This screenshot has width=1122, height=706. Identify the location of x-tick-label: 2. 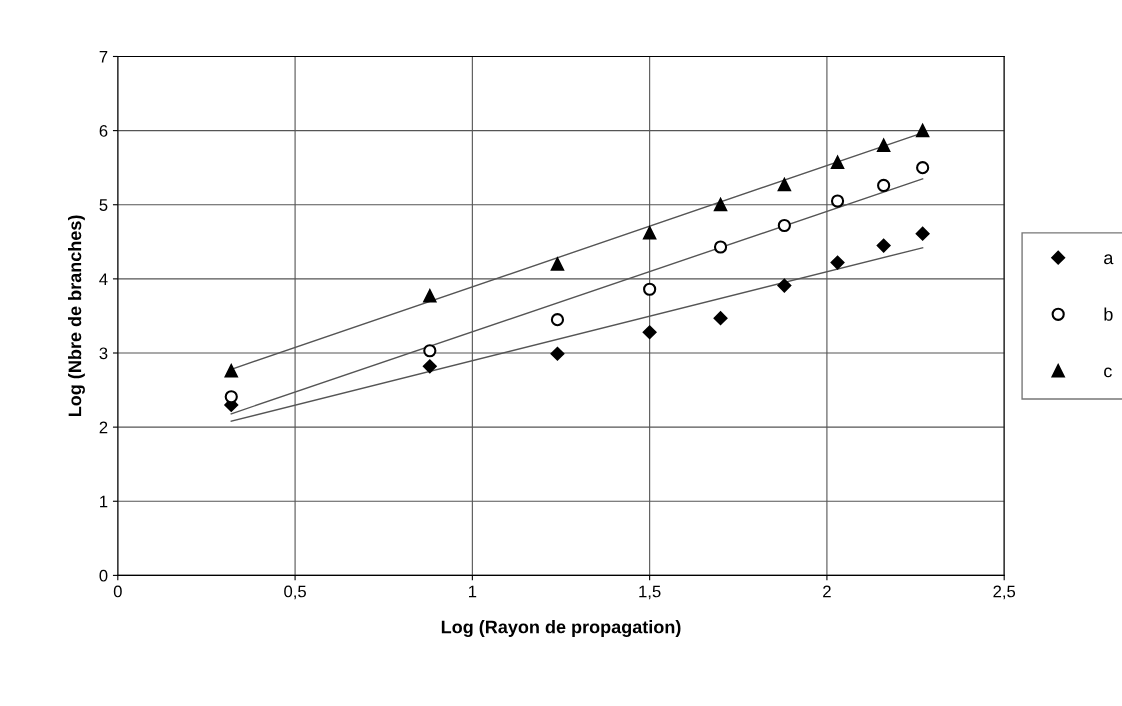
(827, 591).